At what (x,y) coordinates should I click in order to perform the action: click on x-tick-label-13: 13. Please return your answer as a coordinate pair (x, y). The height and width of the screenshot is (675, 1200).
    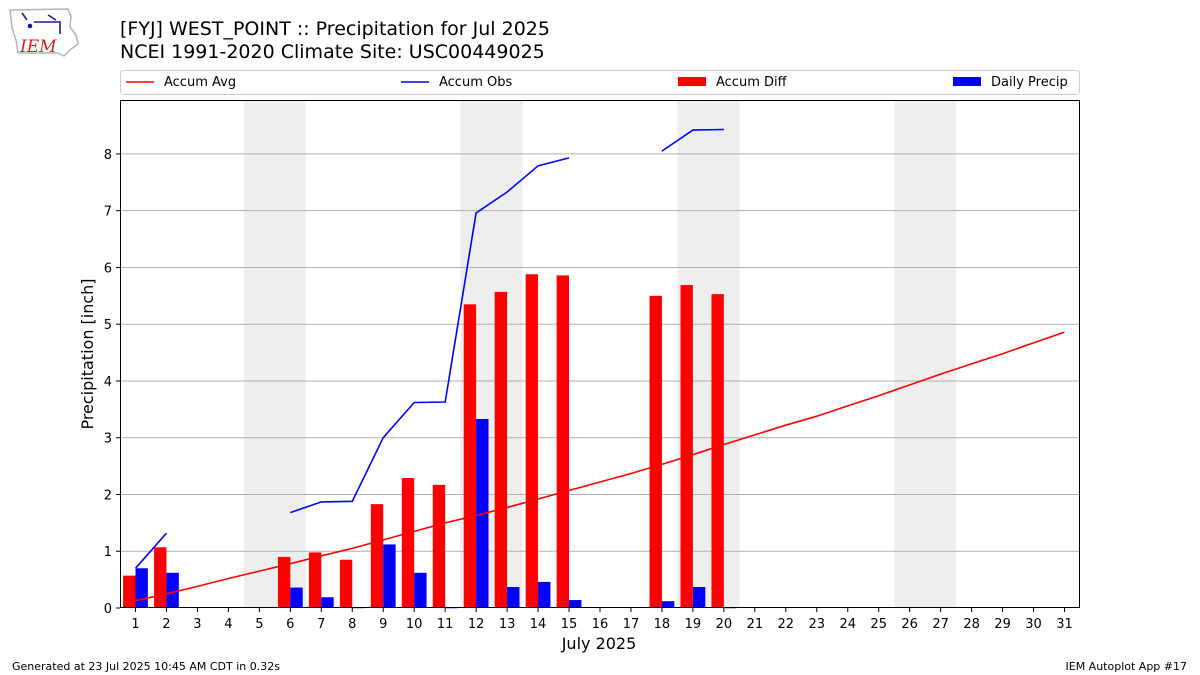
    Looking at the image, I should click on (507, 624).